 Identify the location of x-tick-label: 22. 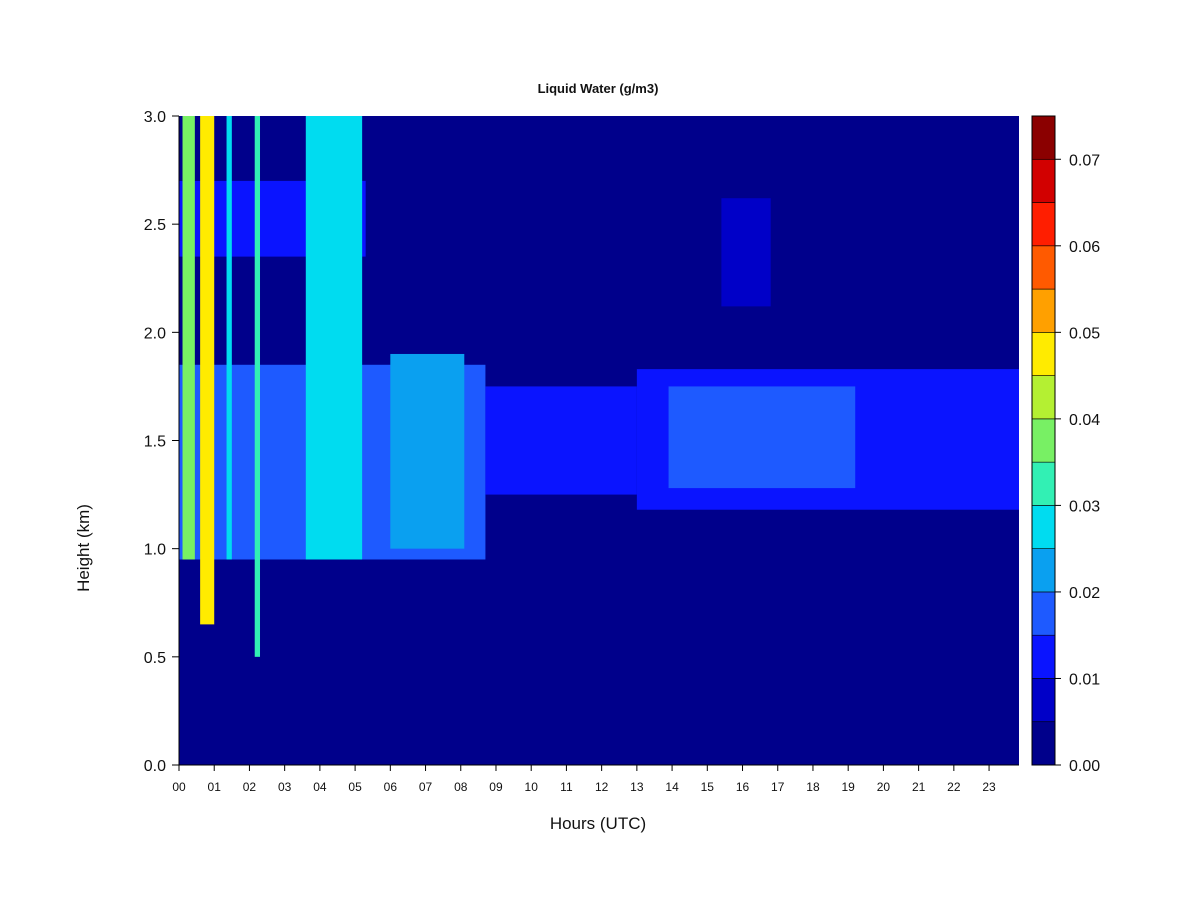
(954, 787).